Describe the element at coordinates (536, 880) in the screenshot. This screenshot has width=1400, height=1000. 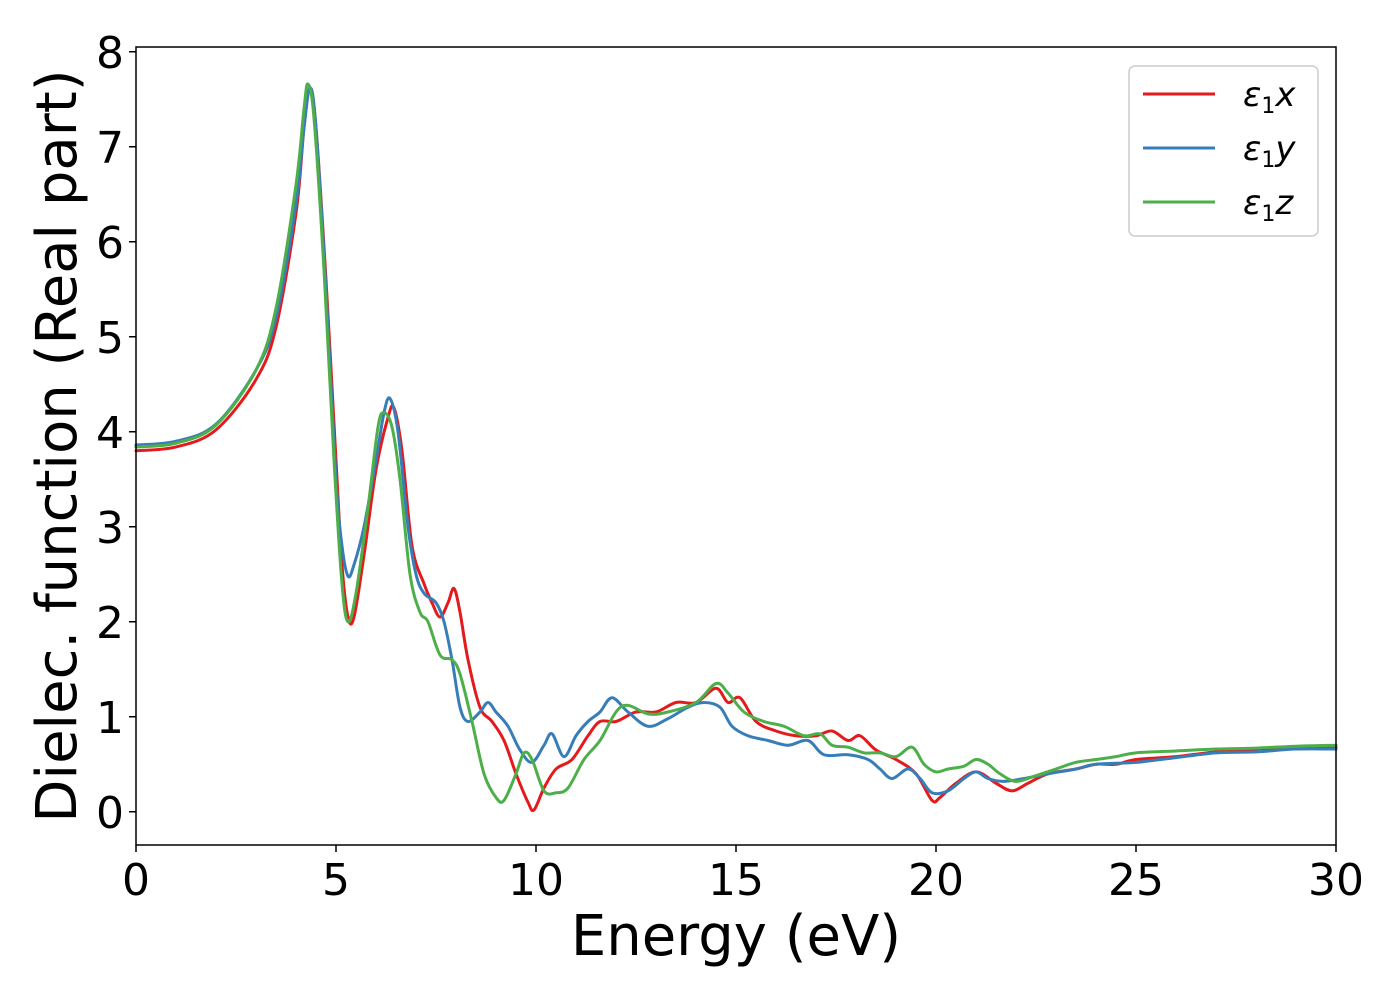
I see `x-tick-label: 10` at that location.